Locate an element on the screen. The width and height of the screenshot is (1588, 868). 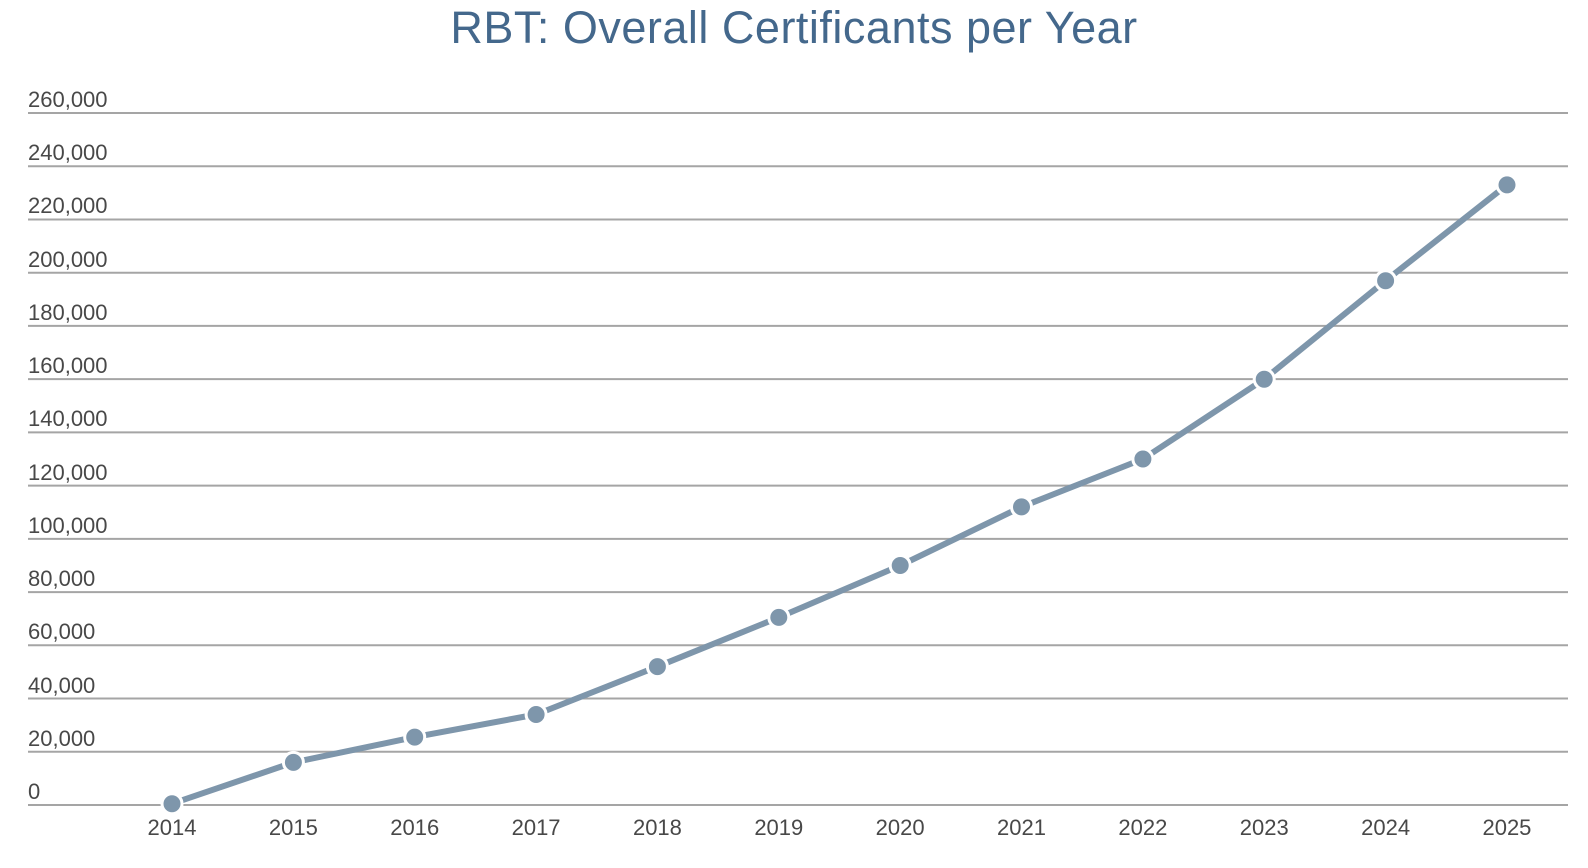
x-axis-tick-label: 2017 is located at coordinates (536, 827).